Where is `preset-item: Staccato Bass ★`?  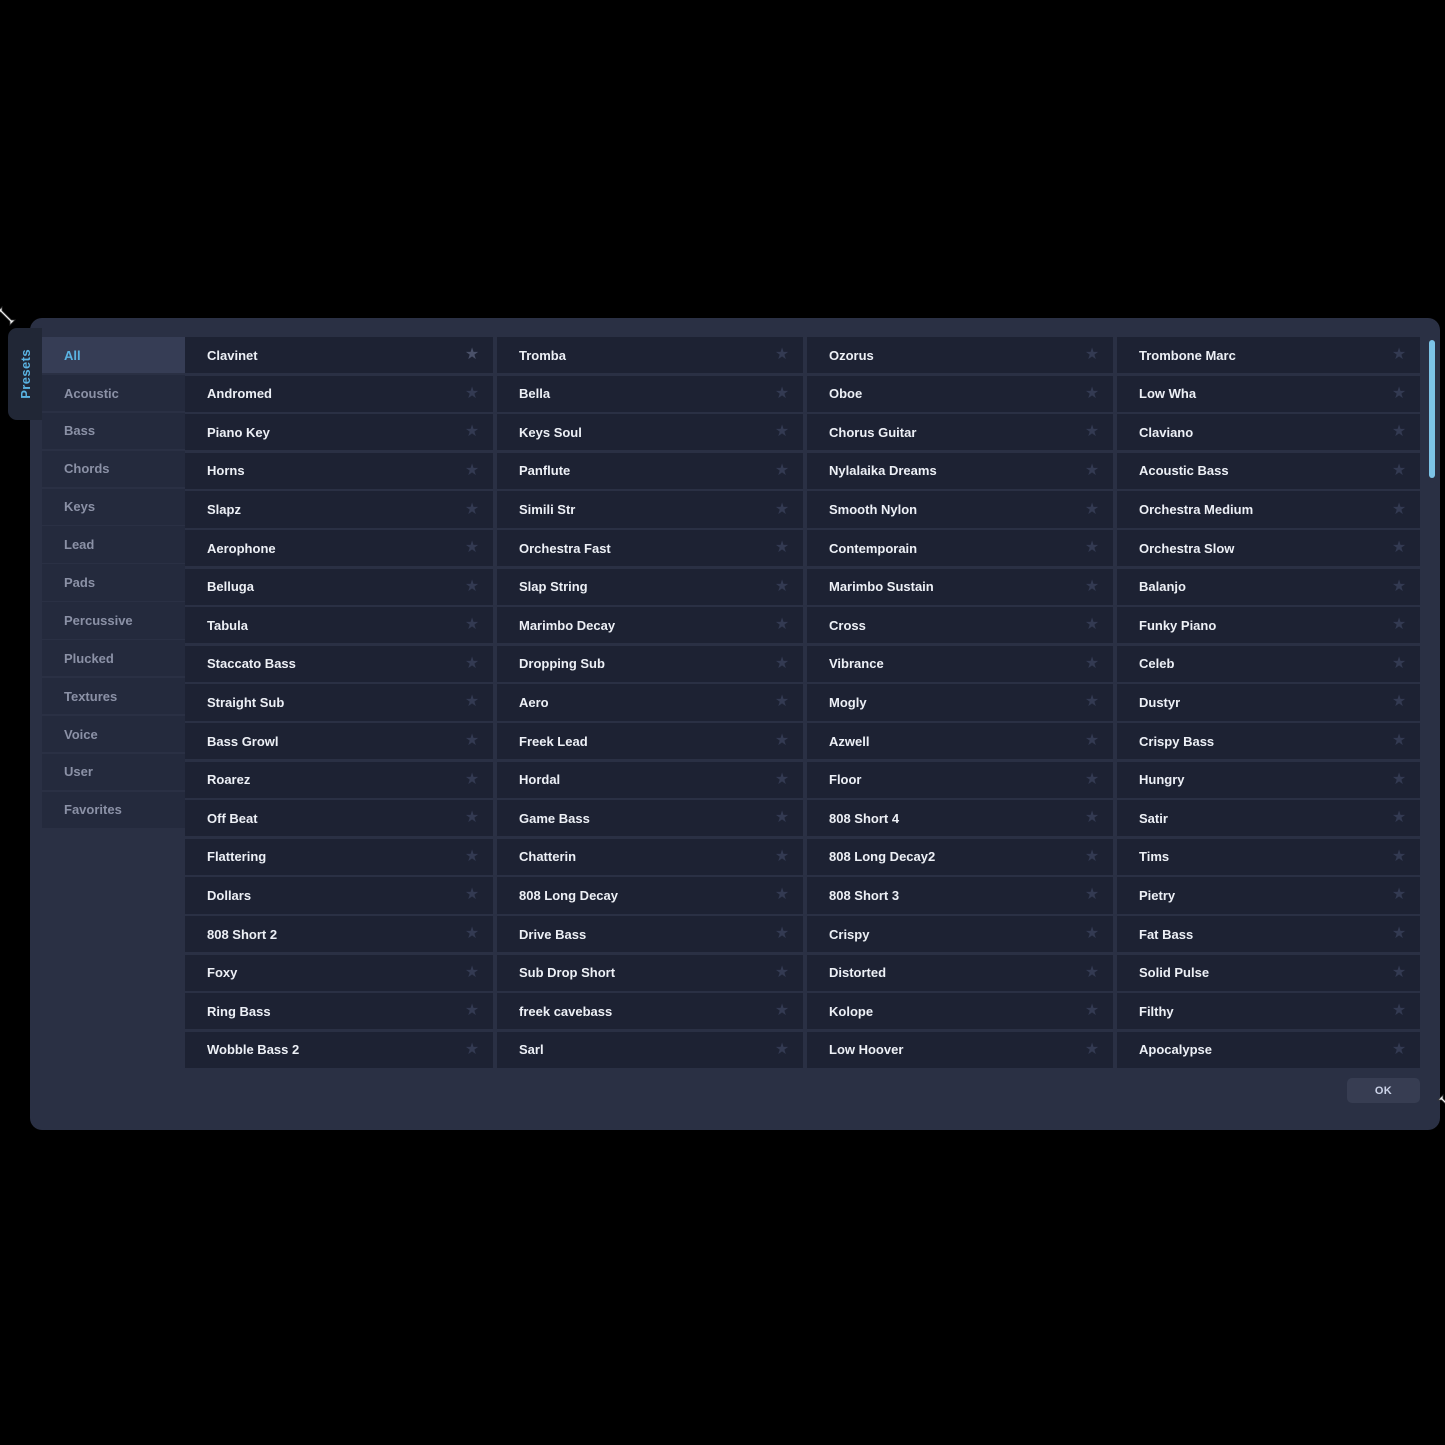
preset-item: Staccato Bass ★ is located at coordinates (339, 664).